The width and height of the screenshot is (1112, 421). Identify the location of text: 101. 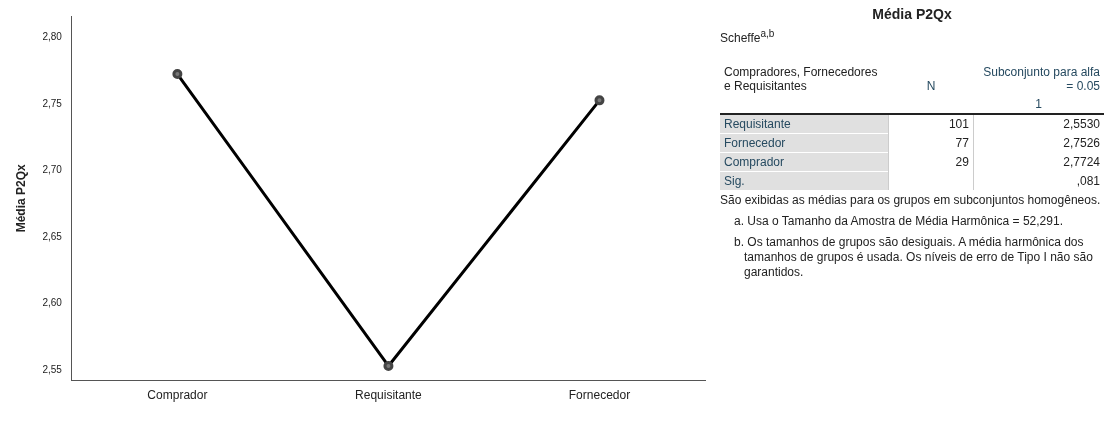
(931, 124).